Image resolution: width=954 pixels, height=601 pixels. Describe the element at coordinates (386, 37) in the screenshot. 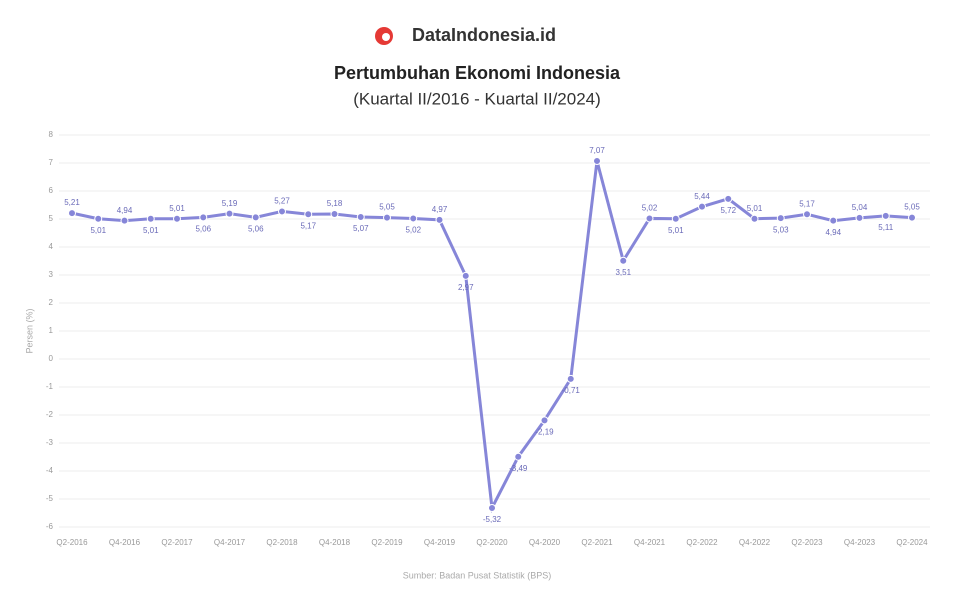

I see `logo-icon-inner` at that location.